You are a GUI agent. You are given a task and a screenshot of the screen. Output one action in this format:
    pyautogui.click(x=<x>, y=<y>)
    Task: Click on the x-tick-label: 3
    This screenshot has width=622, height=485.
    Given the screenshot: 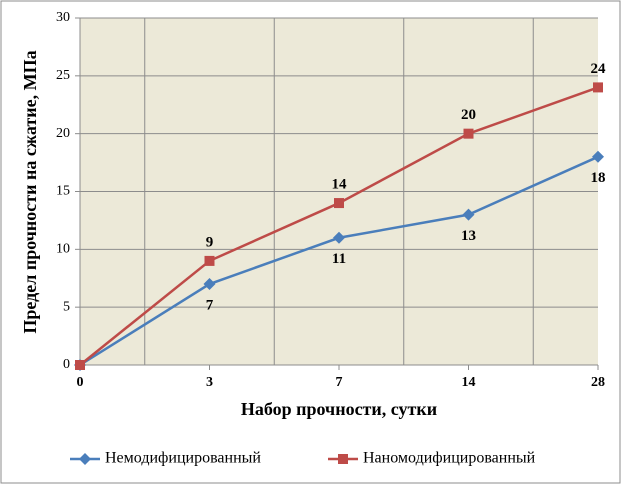 What is the action you would take?
    pyautogui.click(x=209, y=382)
    